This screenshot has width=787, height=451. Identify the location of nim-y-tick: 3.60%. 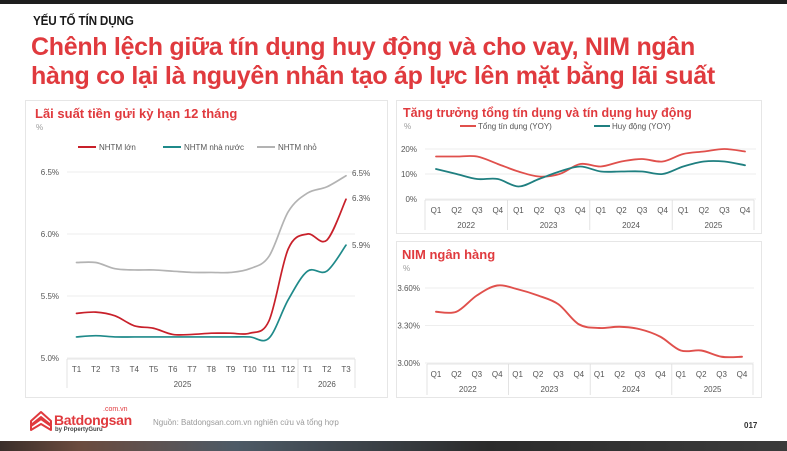
(408, 288).